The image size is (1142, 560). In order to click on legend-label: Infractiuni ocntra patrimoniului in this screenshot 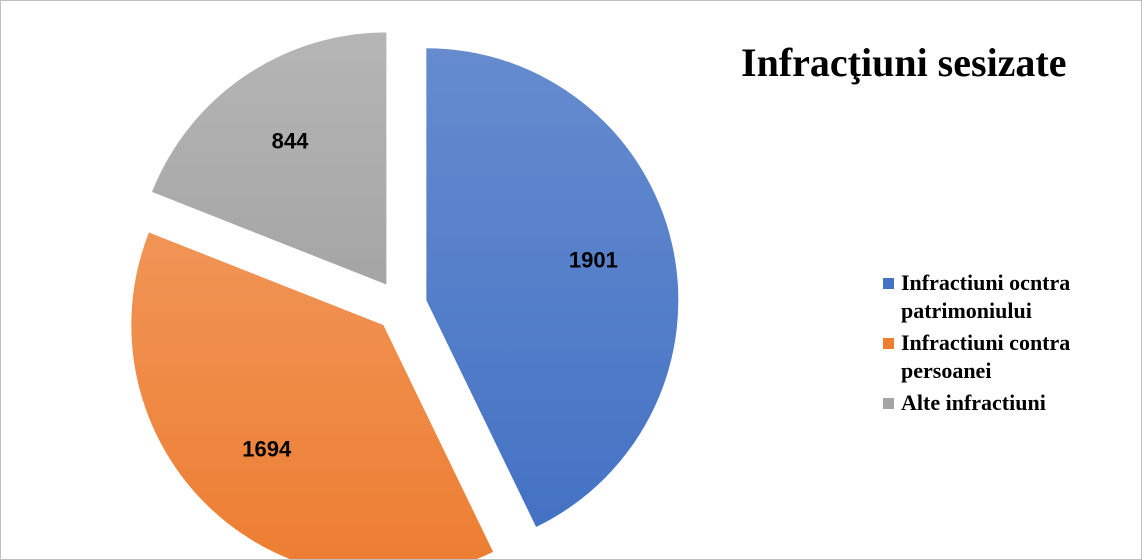, I will do `click(986, 296)`.